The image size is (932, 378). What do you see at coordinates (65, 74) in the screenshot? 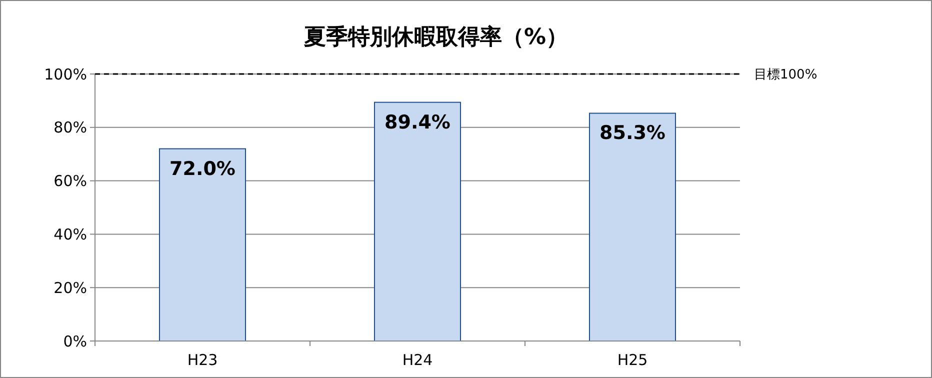
I see `y-tick-label: 100%` at bounding box center [65, 74].